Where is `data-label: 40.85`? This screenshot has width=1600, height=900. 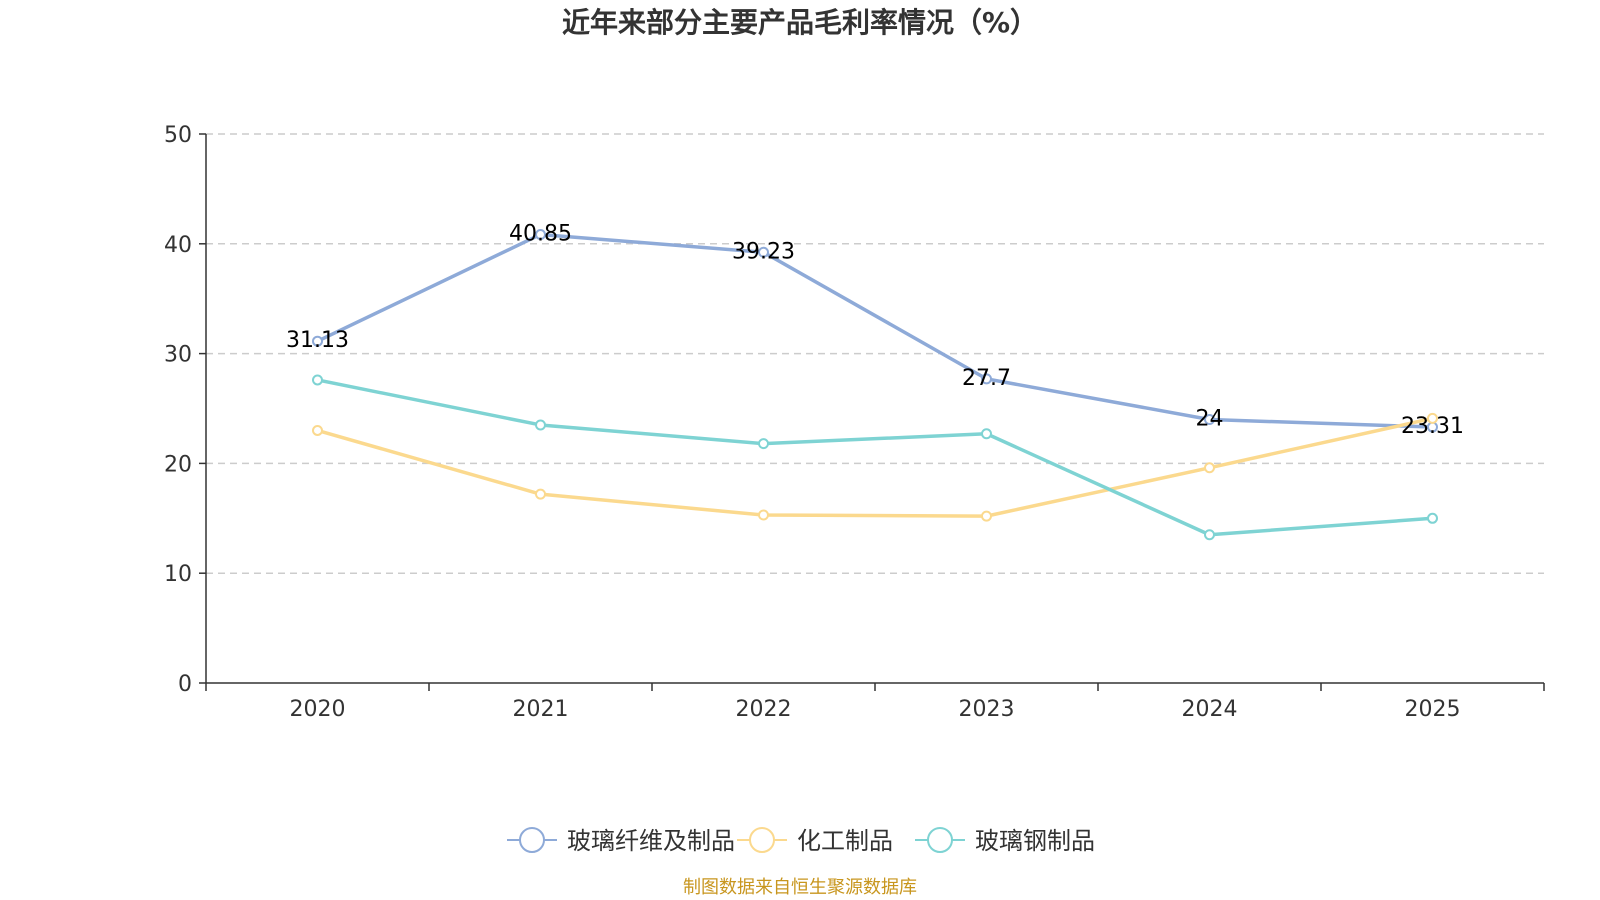 data-label: 40.85 is located at coordinates (540, 233).